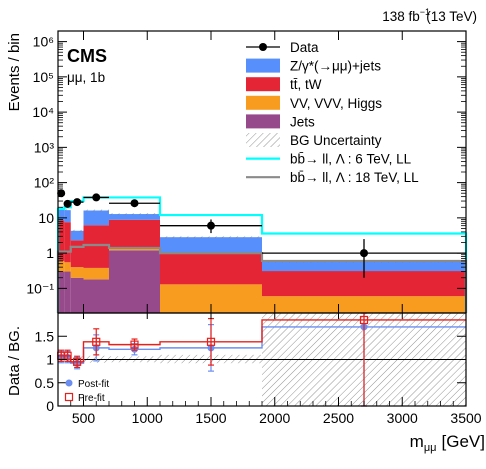 The height and width of the screenshot is (469, 486). I want to click on energy-label: (13 TeV), so click(451, 16).